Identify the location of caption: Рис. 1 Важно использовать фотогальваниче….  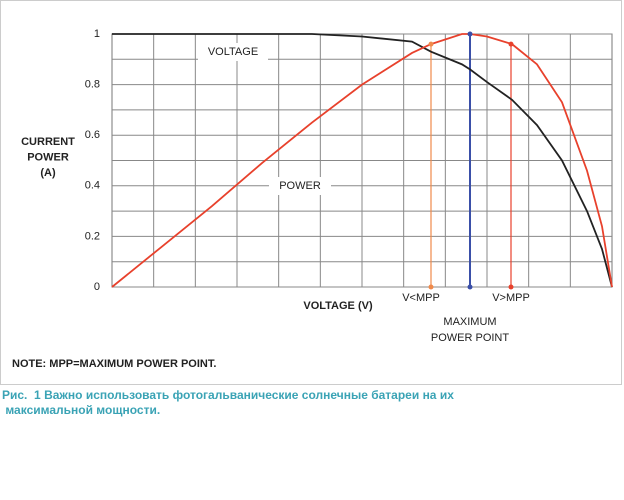
(228, 395).